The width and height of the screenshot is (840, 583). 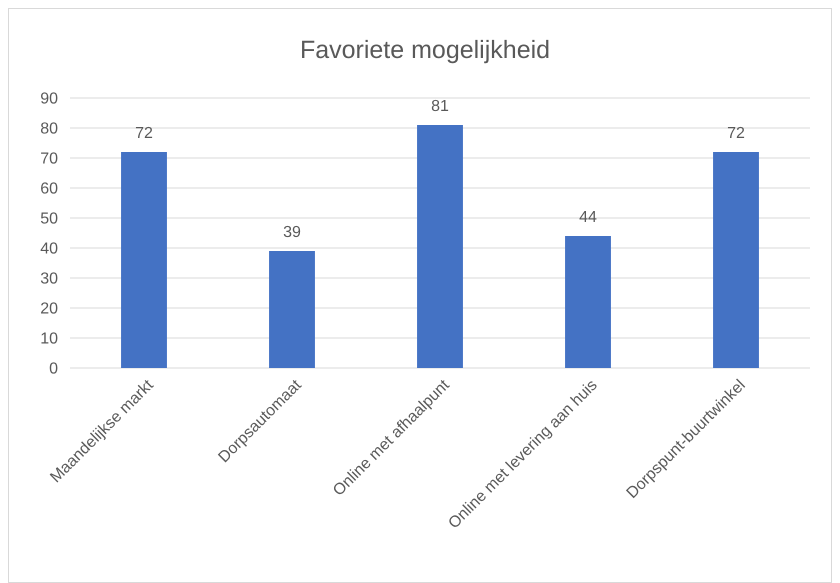 What do you see at coordinates (49, 159) in the screenshot?
I see `y-tick-label: 70` at bounding box center [49, 159].